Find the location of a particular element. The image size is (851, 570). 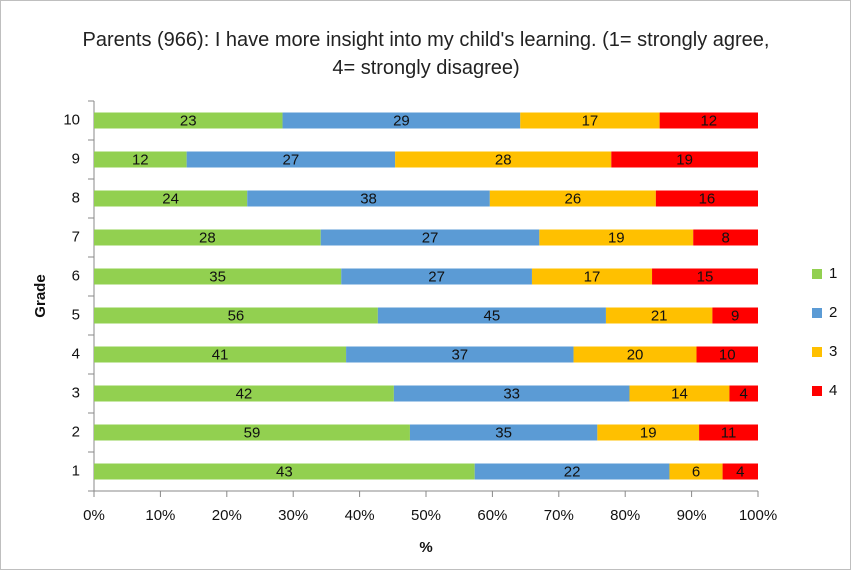

x-tick-label: 50% is located at coordinates (426, 515).